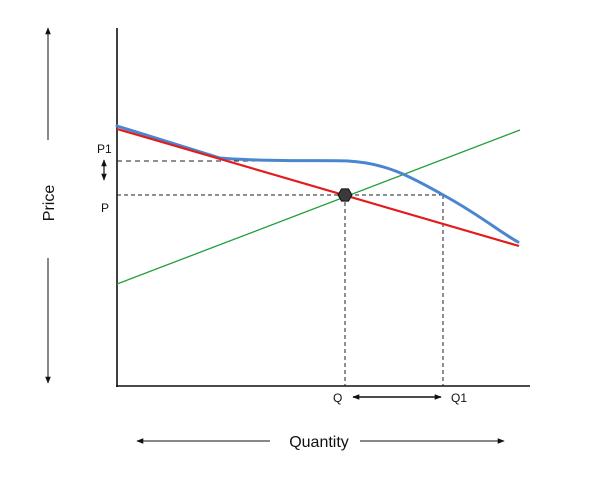  Describe the element at coordinates (459, 398) in the screenshot. I see `q1-label: Q1` at that location.